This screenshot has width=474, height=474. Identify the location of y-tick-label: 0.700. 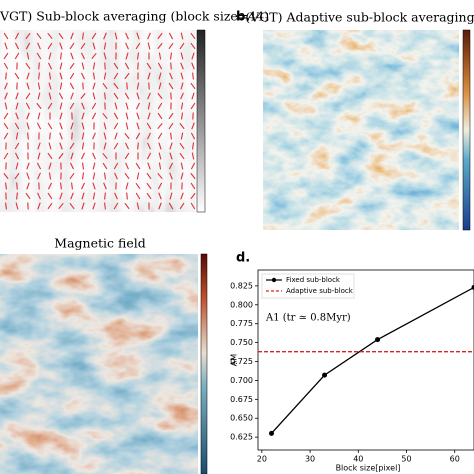
(241, 380).